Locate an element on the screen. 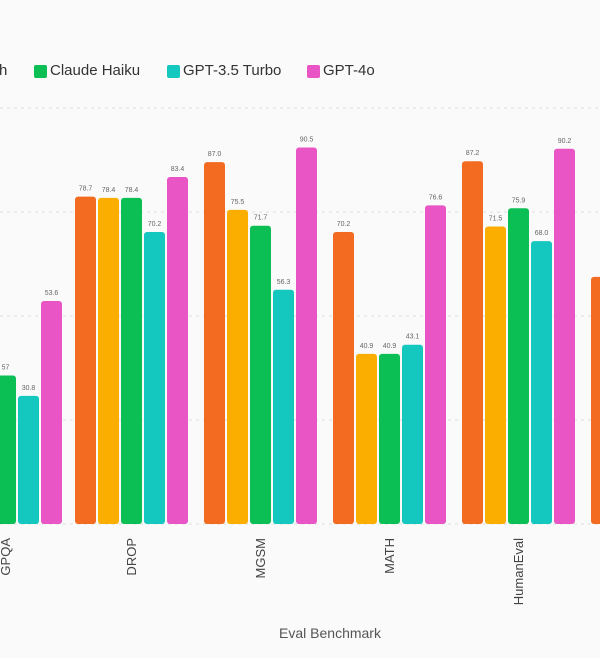 The image size is (600, 658). x-tick-label: MATH is located at coordinates (389, 556).